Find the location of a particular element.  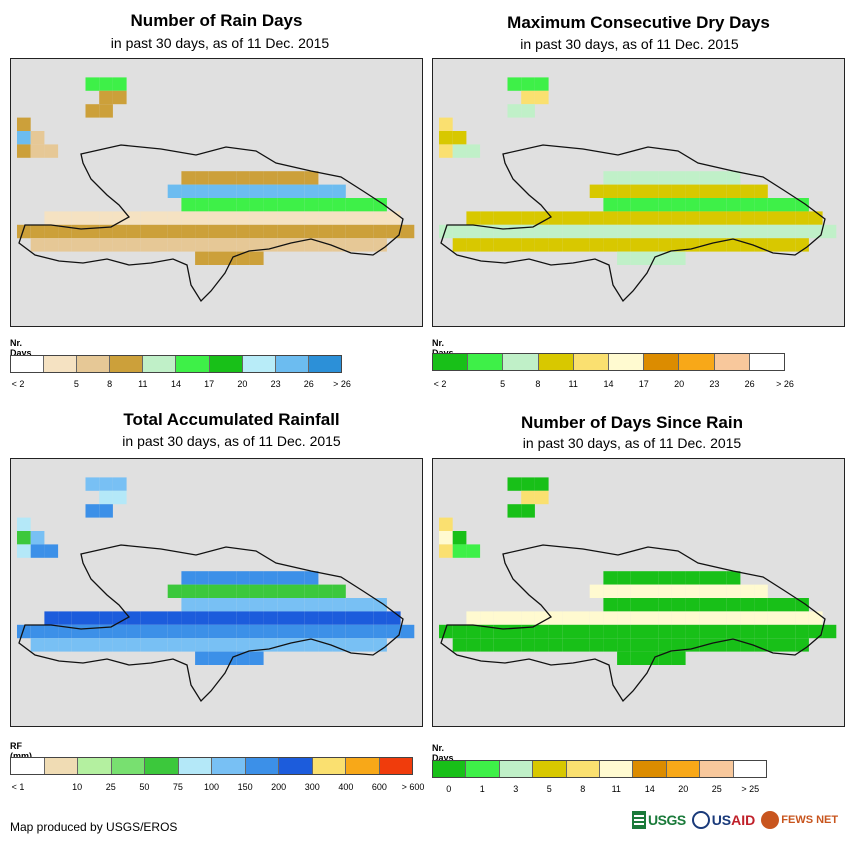

legend-label: 5 is located at coordinates (503, 384).